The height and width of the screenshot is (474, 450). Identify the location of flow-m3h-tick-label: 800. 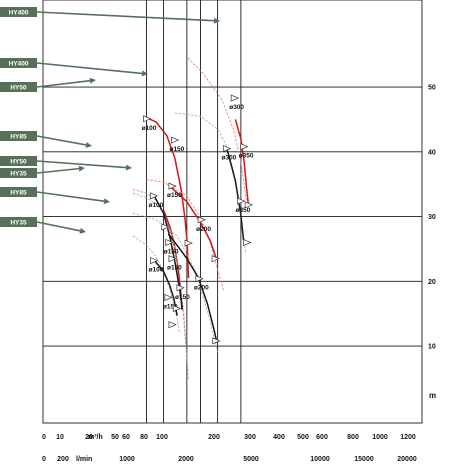
(353, 437).